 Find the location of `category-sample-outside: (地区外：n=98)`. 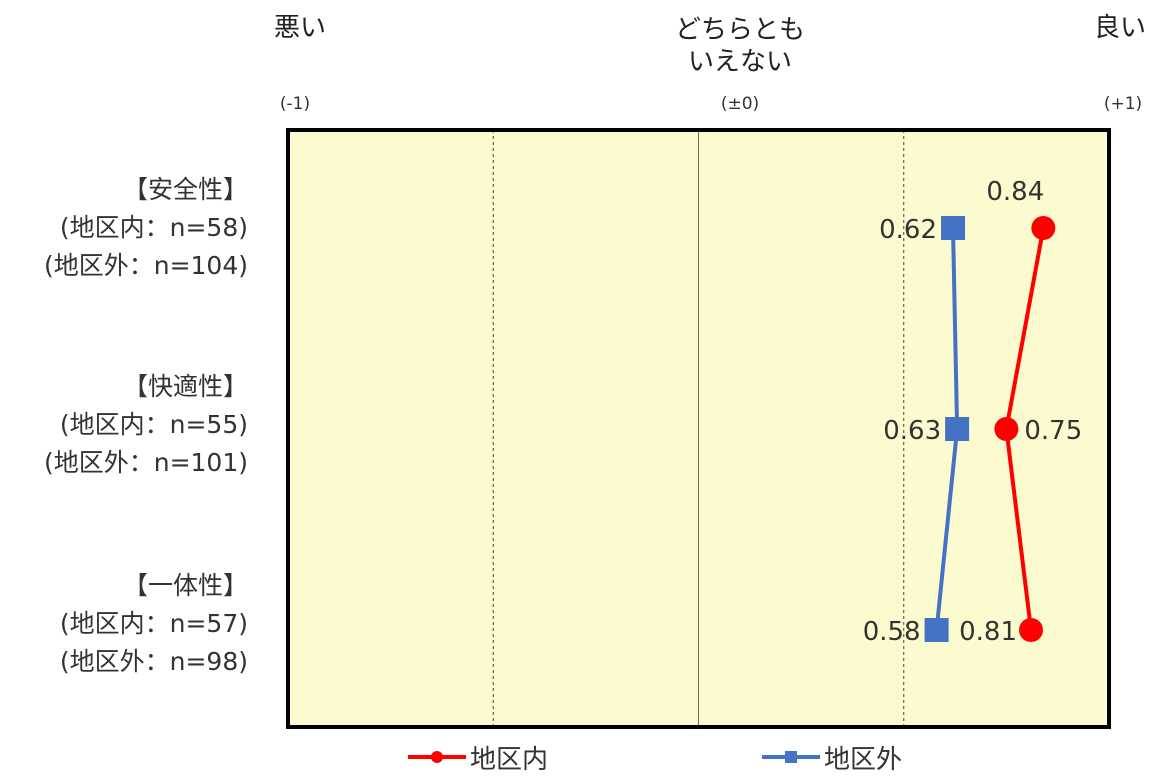

category-sample-outside: (地区外：n=98) is located at coordinates (153, 661).